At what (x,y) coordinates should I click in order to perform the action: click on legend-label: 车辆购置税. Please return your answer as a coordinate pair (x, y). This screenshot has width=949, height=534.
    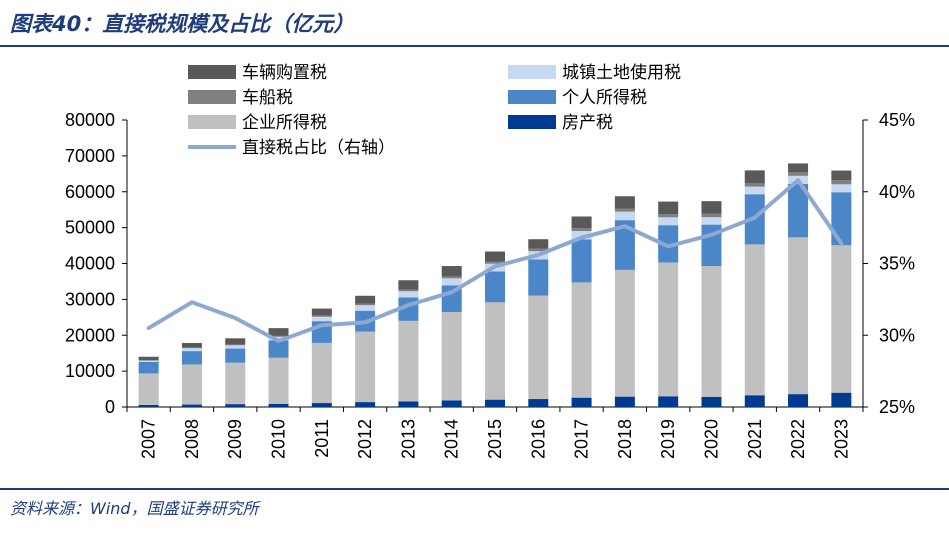
    Looking at the image, I should click on (284, 73).